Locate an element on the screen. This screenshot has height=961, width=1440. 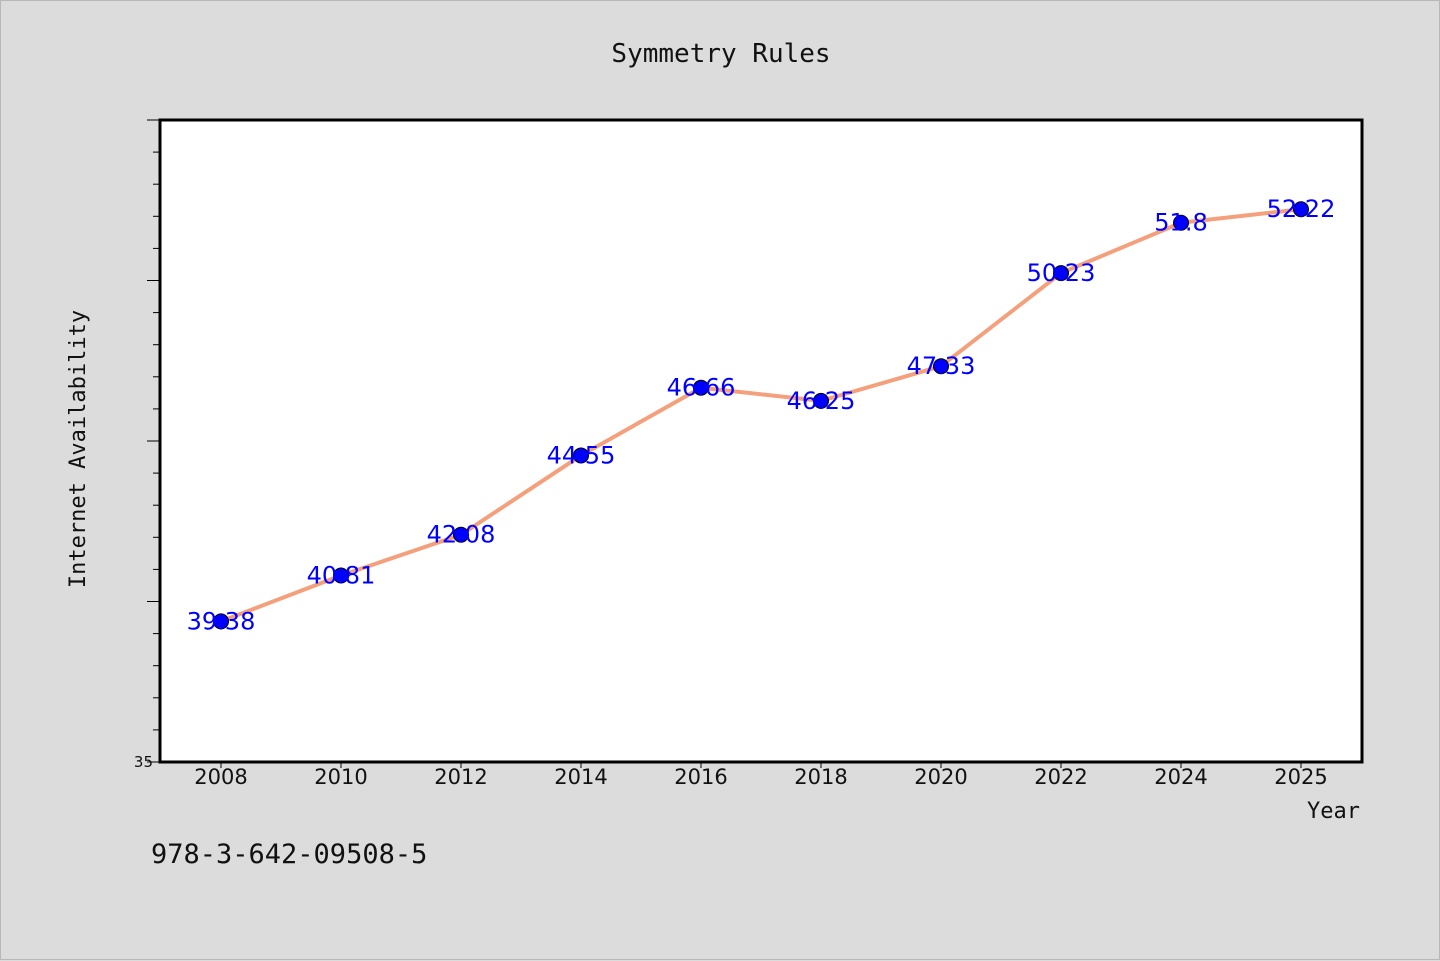
data-label: 46.25 is located at coordinates (821, 401).